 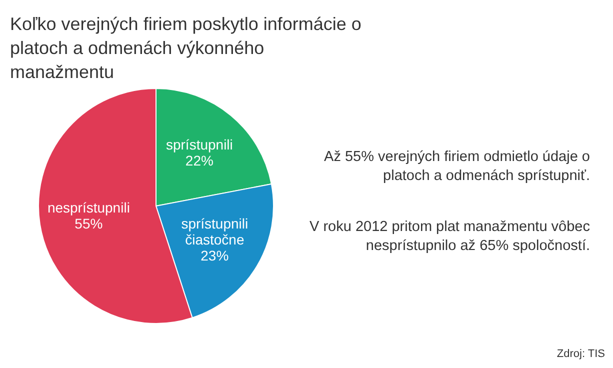 What do you see at coordinates (456, 167) in the screenshot?
I see `text: Až 55% verejných firiem odmietlo údaje o platoch a odmenách sprístupniť.` at bounding box center [456, 167].